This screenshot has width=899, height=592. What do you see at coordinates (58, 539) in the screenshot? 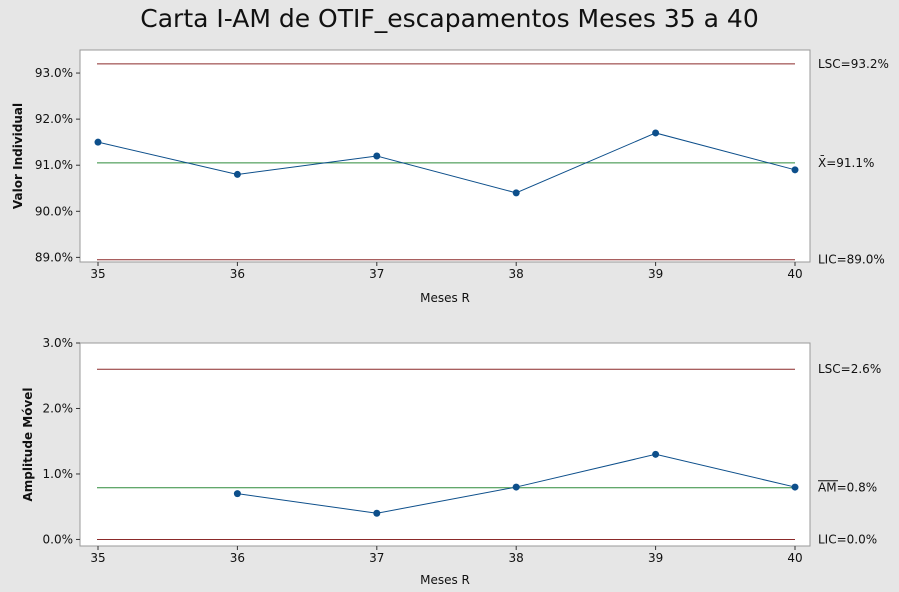
I see `y-tick-label: 0.0%` at bounding box center [58, 539].